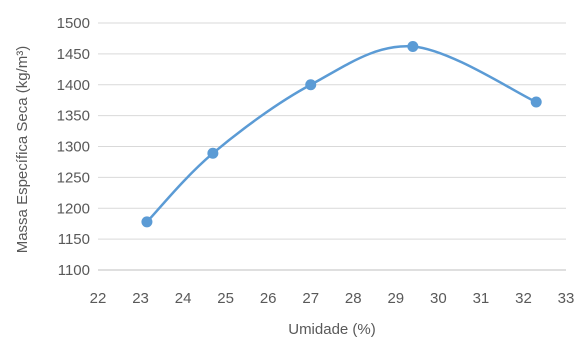 The width and height of the screenshot is (581, 340). What do you see at coordinates (332, 329) in the screenshot?
I see `x-axis-title: Umidade (%)` at bounding box center [332, 329].